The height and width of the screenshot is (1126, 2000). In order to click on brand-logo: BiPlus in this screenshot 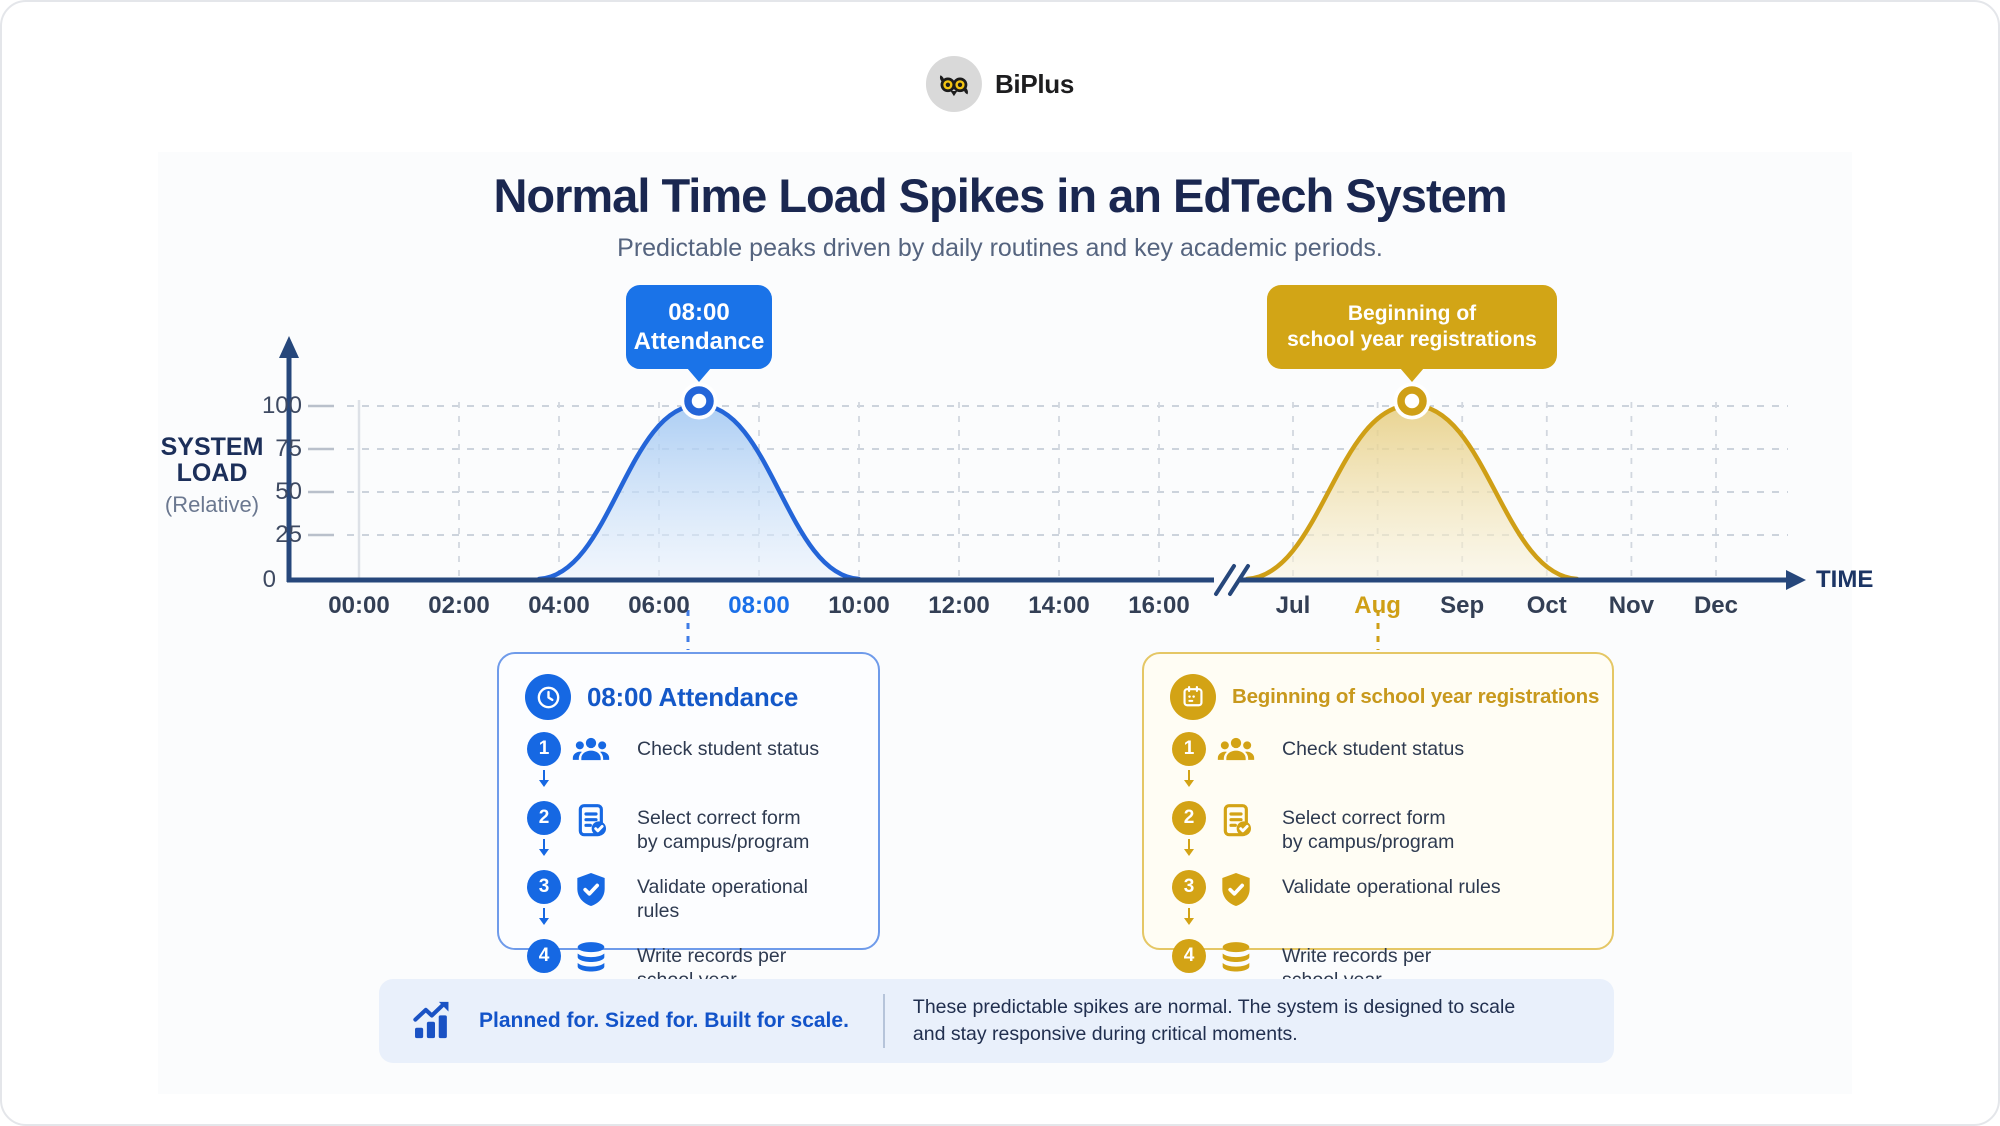, I will do `click(1000, 84)`.